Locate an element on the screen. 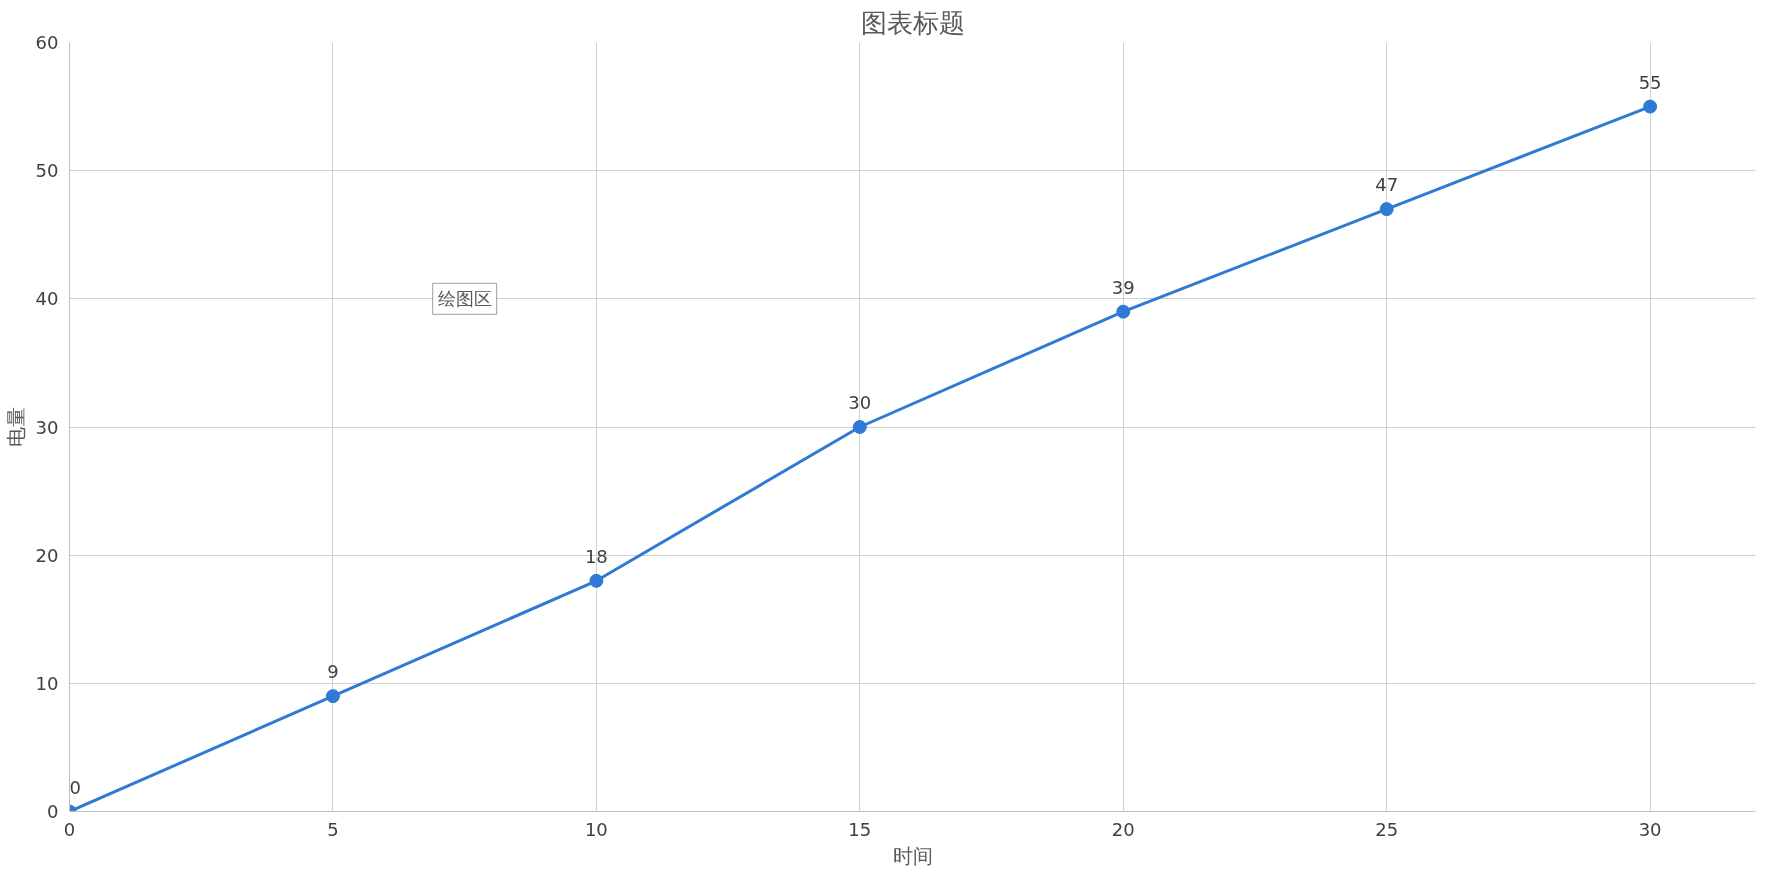 The height and width of the screenshot is (890, 1782). x-axis-title: 时间 is located at coordinates (912, 855).